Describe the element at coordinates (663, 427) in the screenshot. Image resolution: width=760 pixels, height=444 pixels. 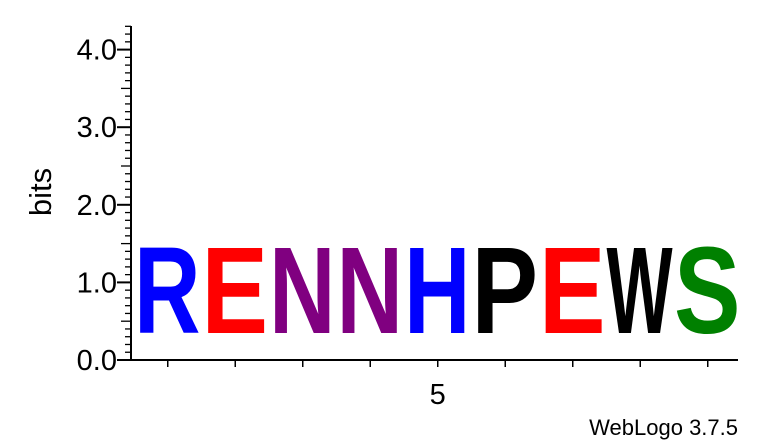
I see `weblogo-version-footer: WebLogo 3.7.5` at that location.